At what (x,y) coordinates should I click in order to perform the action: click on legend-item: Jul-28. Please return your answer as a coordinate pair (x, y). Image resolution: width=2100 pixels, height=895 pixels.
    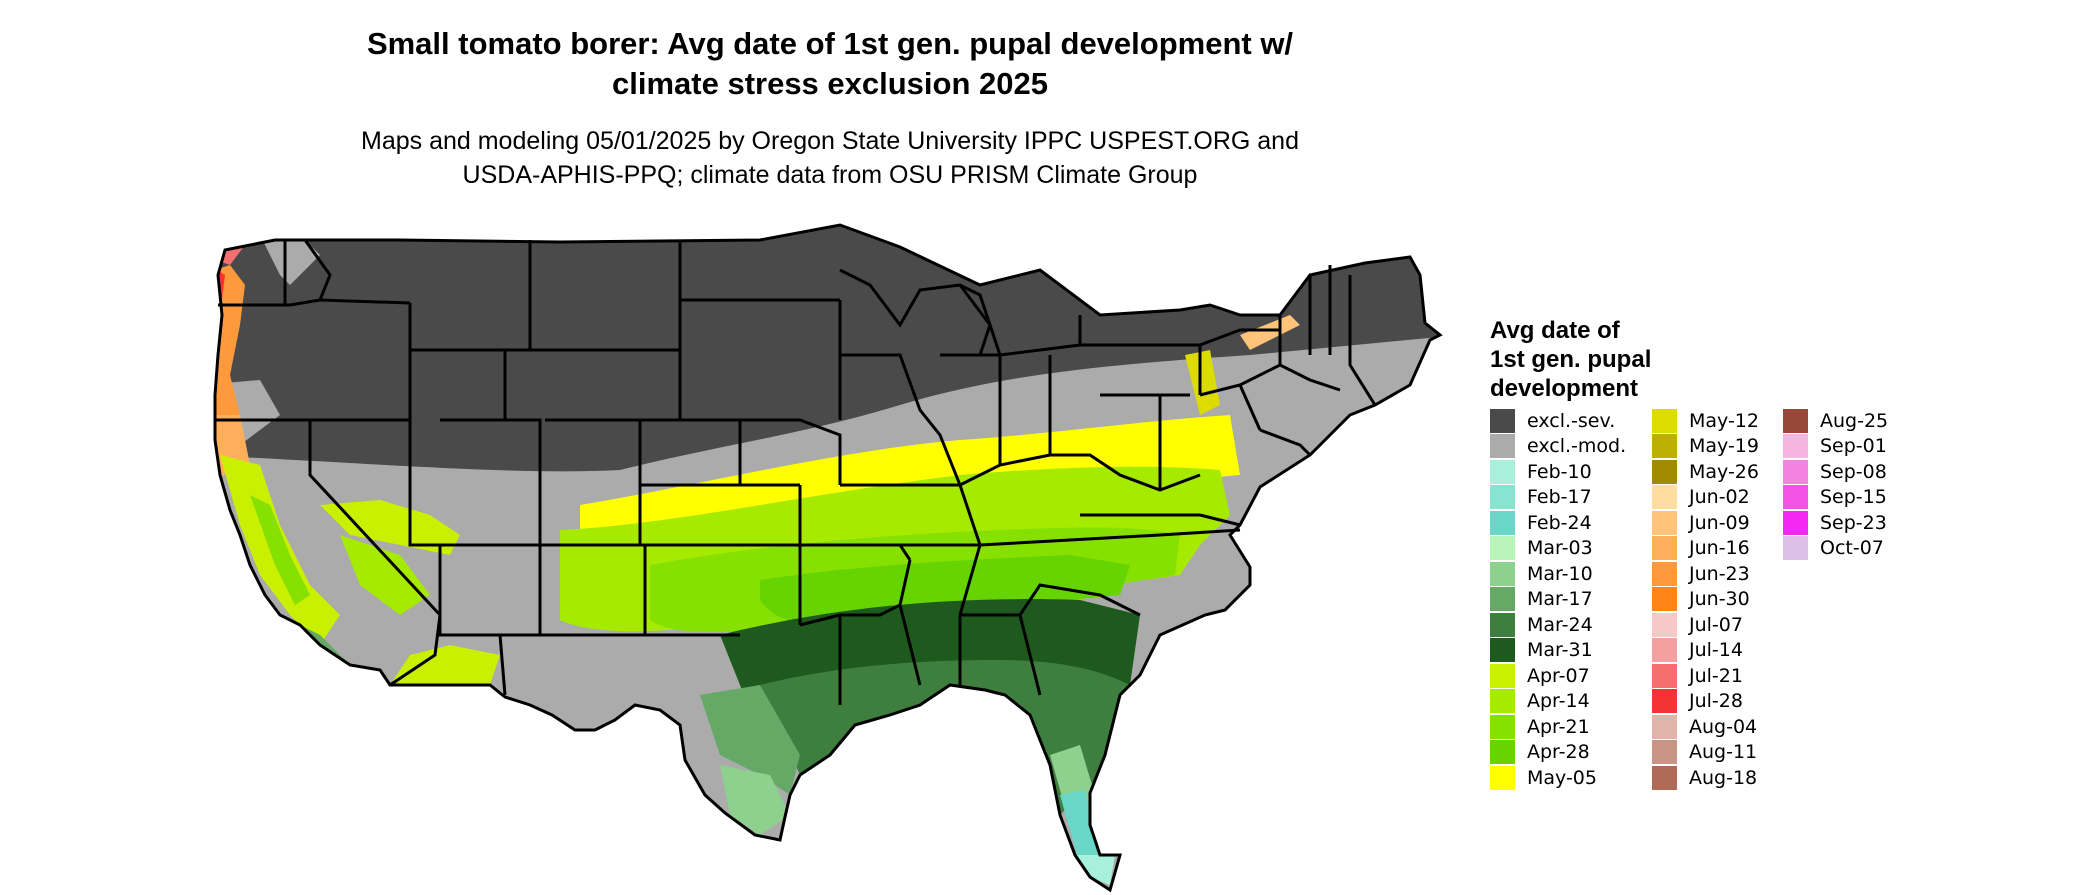
    Looking at the image, I should click on (1705, 702).